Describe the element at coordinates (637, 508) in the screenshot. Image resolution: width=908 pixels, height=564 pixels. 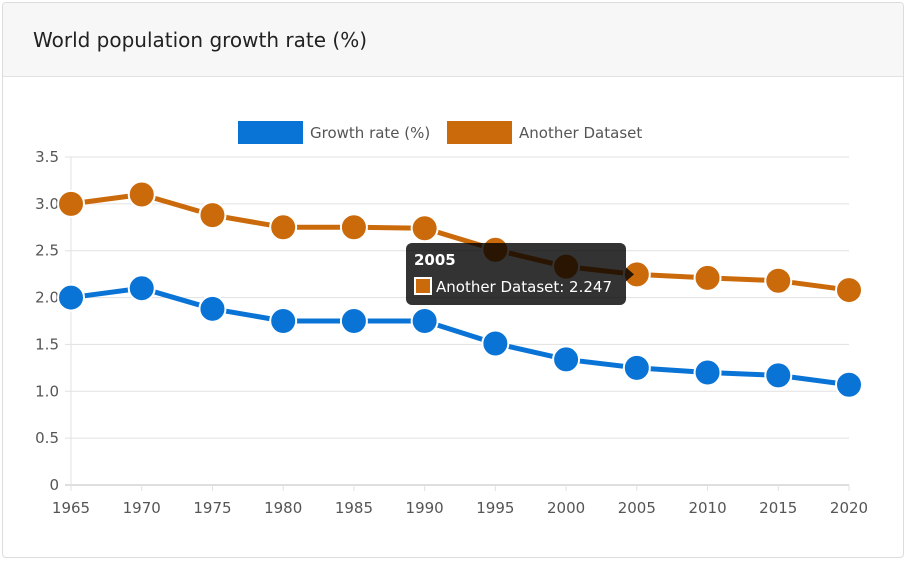
I see `x-tick-label: 2005` at that location.